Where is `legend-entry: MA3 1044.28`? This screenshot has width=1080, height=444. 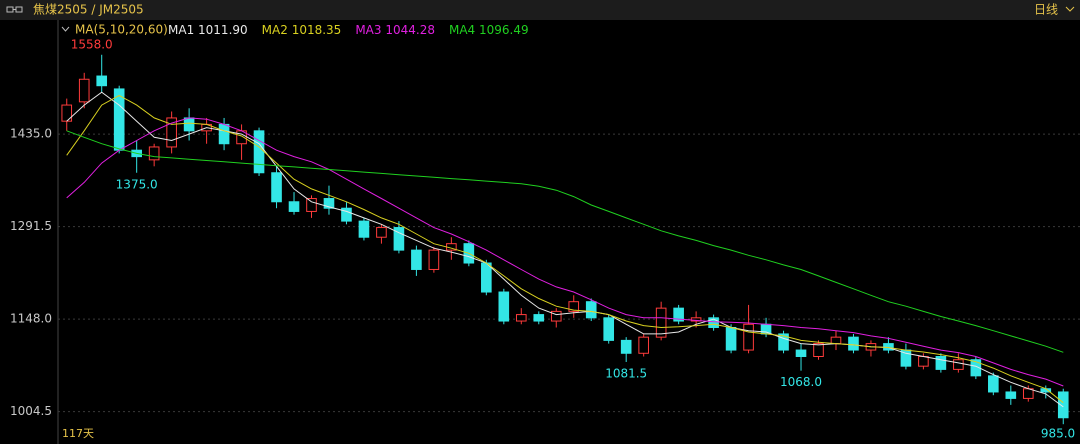 legend-entry: MA3 1044.28 is located at coordinates (395, 30).